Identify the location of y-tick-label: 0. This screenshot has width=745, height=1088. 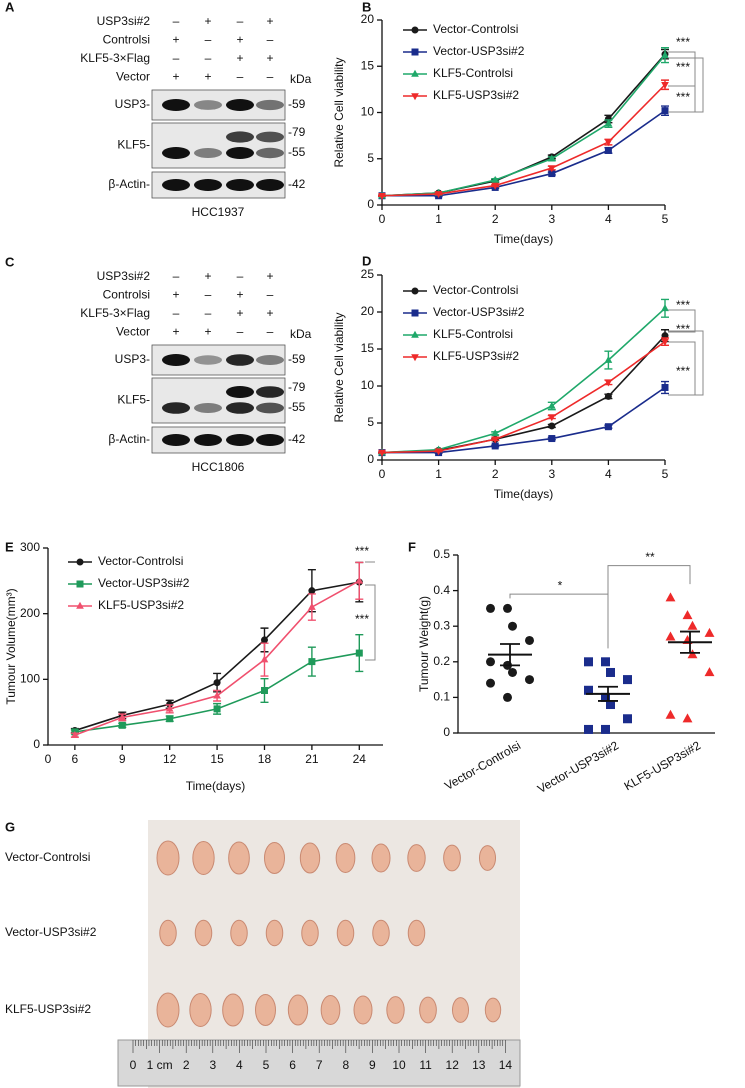
(370, 204).